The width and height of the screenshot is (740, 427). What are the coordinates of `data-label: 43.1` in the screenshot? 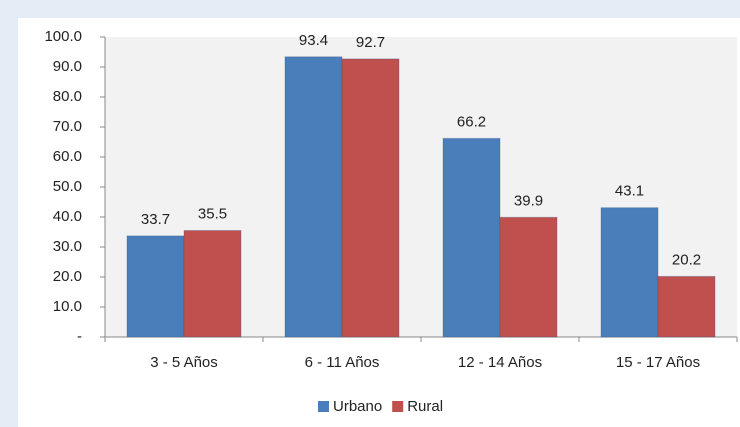 It's located at (629, 191).